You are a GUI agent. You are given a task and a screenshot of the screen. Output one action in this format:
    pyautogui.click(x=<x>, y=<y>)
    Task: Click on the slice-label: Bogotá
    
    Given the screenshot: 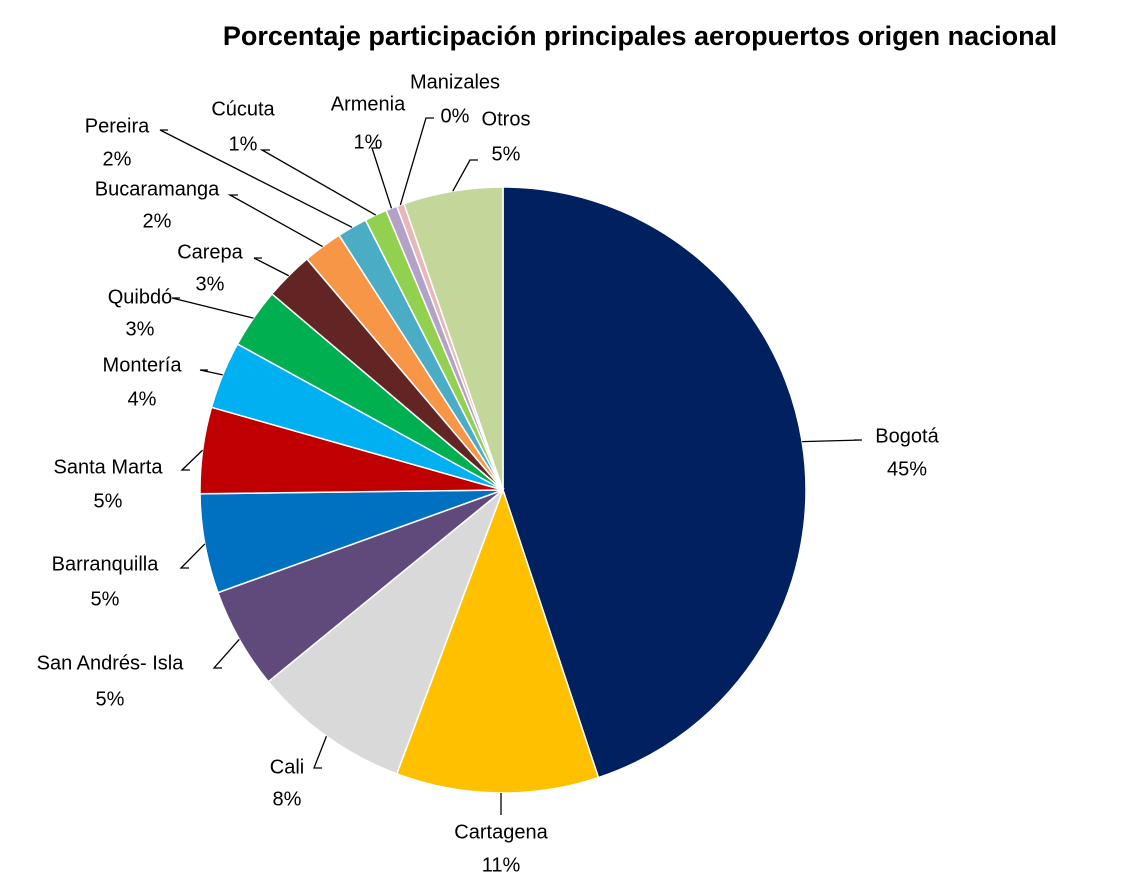 What is the action you would take?
    pyautogui.click(x=907, y=436)
    